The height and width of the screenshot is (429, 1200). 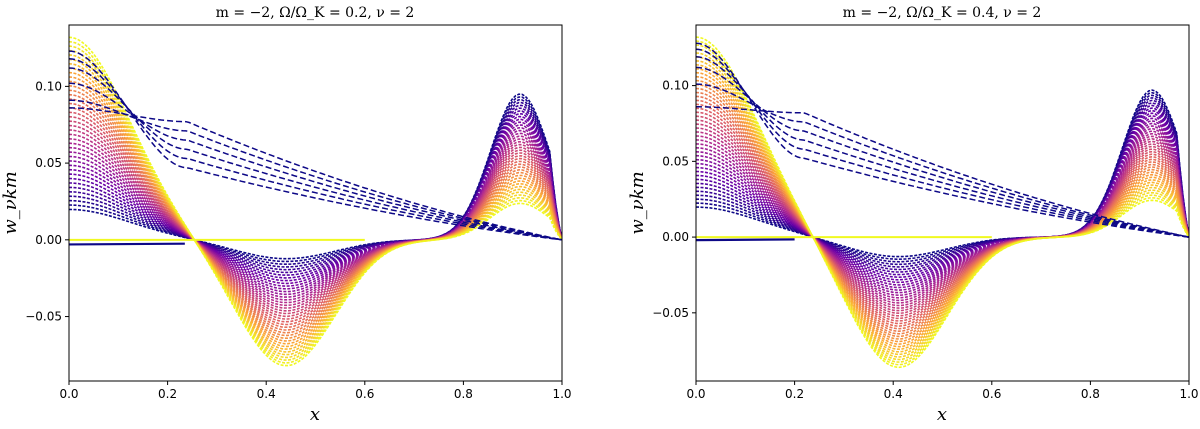 What do you see at coordinates (315, 13) in the screenshot?
I see `left-panel-title: m = −2, Ω/Ω_K = 0.2, ν = 2` at bounding box center [315, 13].